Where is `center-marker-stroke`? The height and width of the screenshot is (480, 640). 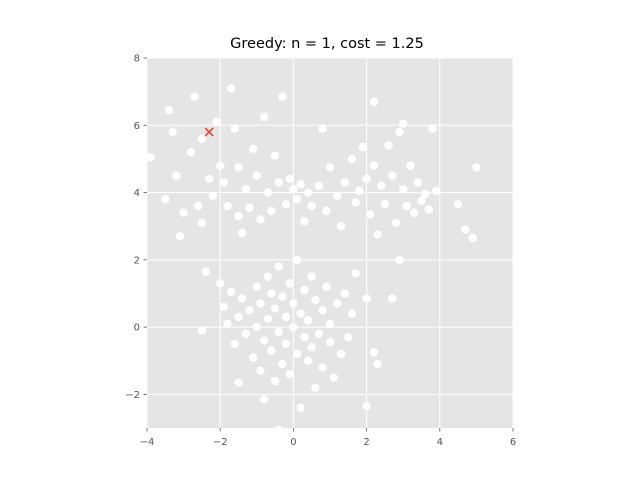
center-marker-stroke is located at coordinates (209, 132).